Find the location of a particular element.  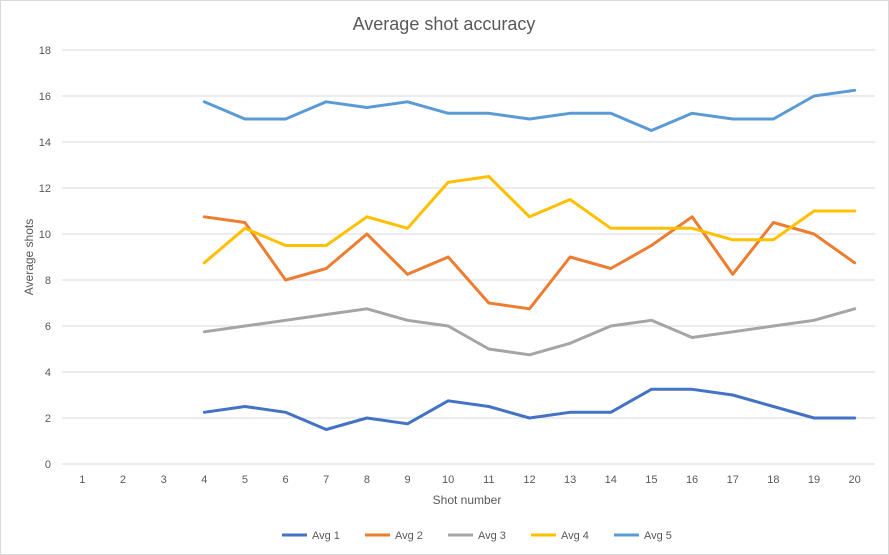

x-axis-title: Shot number is located at coordinates (467, 500).